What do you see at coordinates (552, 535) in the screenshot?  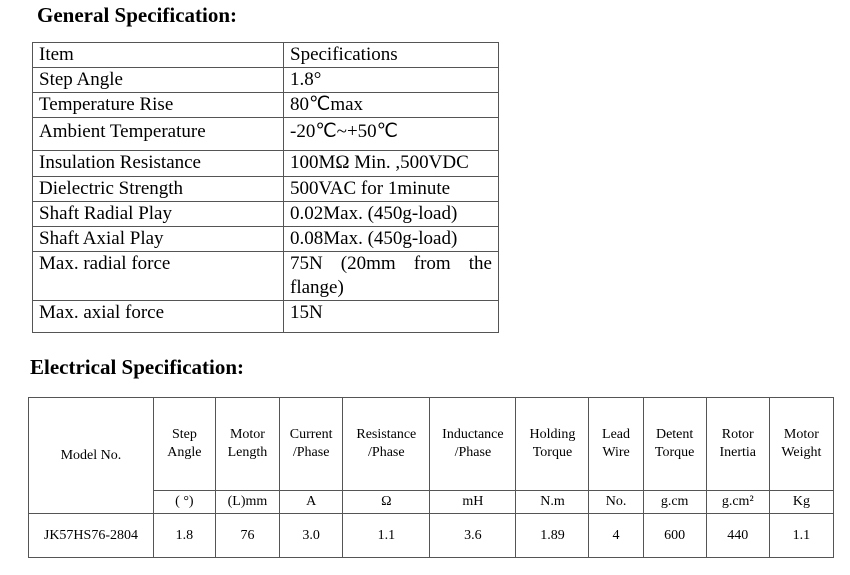 I see `data-cell: 1.89` at bounding box center [552, 535].